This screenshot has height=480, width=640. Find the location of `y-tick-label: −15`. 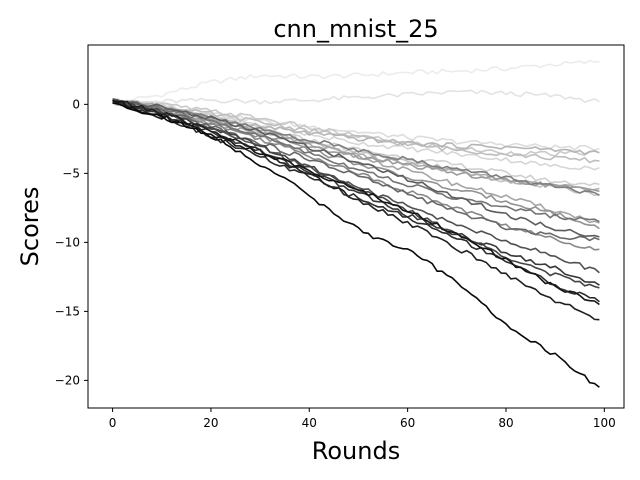

y-tick-label: −15 is located at coordinates (67, 311).